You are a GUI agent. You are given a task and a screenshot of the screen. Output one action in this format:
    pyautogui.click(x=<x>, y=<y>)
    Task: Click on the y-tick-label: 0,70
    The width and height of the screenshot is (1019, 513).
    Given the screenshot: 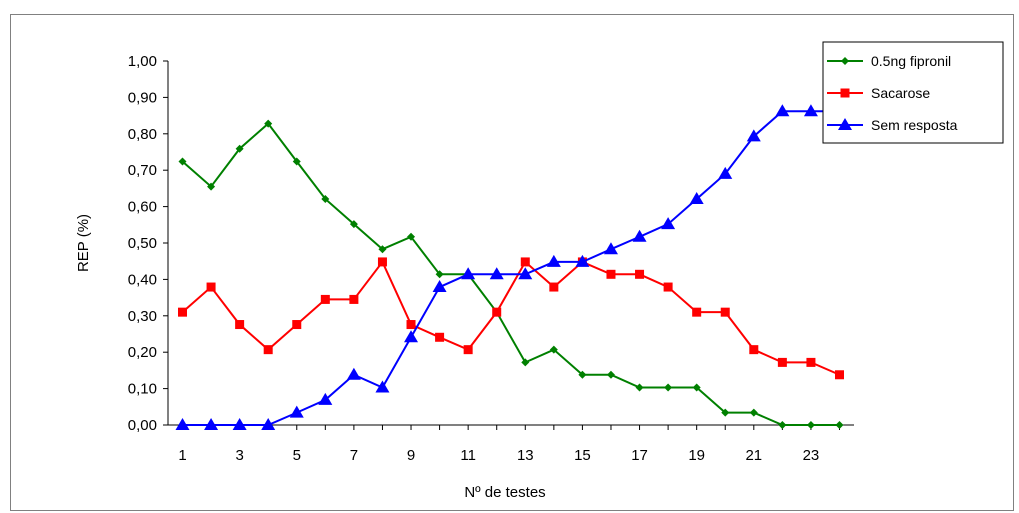 What is the action you would take?
    pyautogui.click(x=142, y=170)
    